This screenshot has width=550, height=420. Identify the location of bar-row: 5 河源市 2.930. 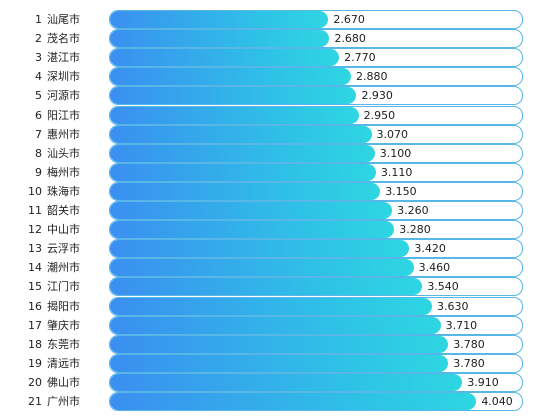
(275, 96).